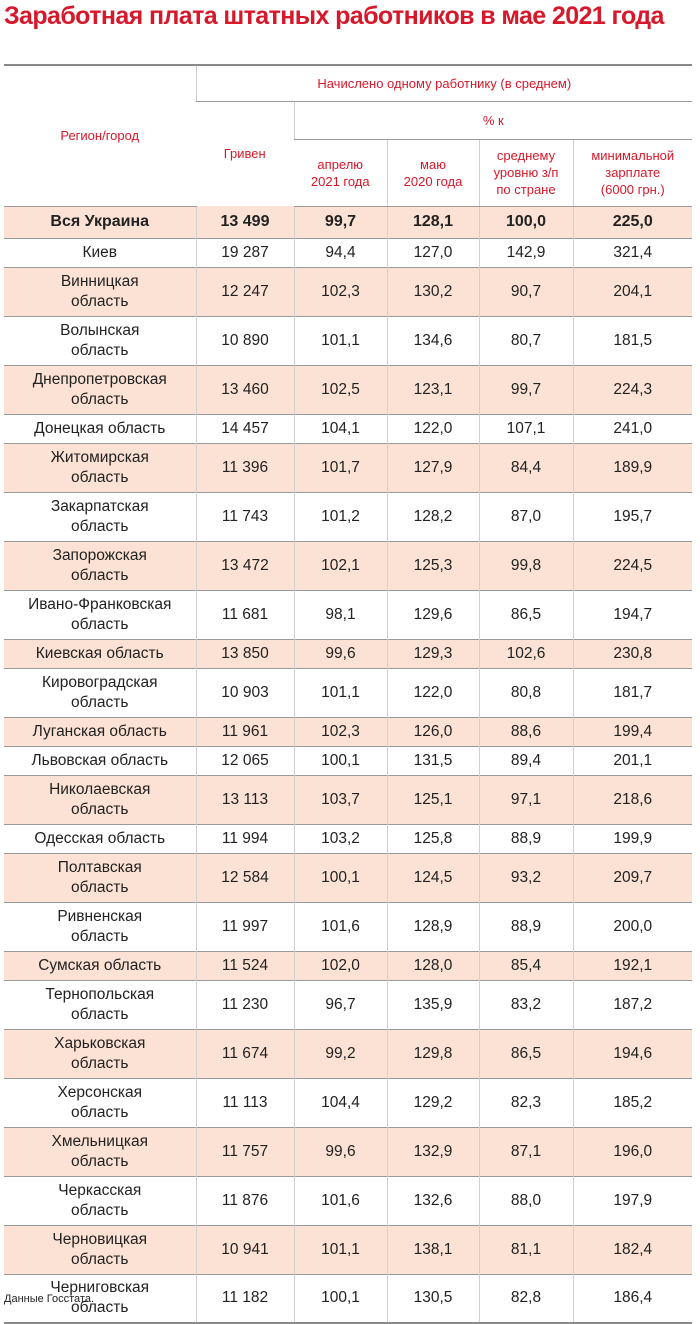 This screenshot has height=1324, width=700. I want to click on minimum-wage-cell: 218,6, so click(632, 799).